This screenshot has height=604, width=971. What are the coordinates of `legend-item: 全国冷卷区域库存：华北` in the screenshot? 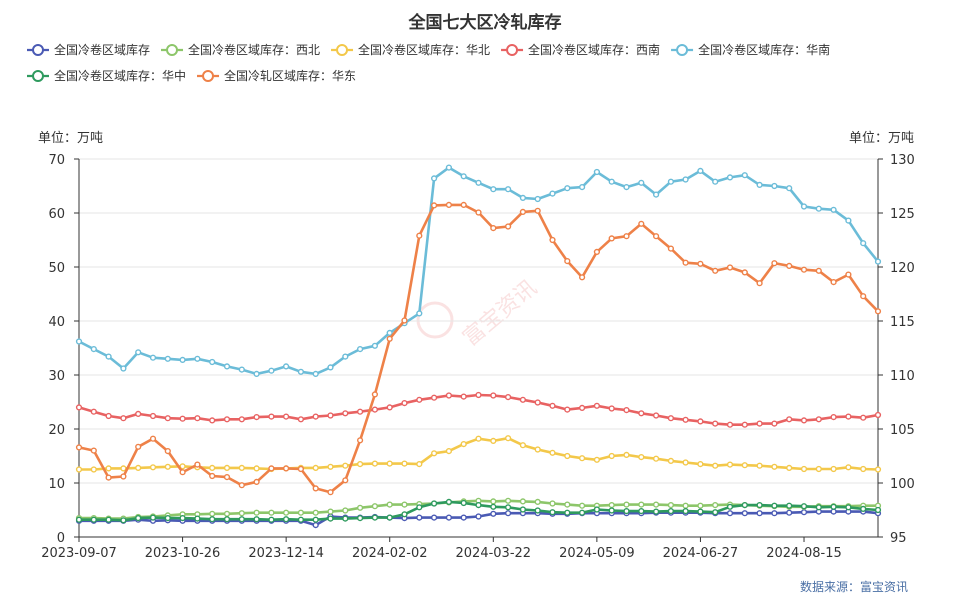 It's located at (410, 49).